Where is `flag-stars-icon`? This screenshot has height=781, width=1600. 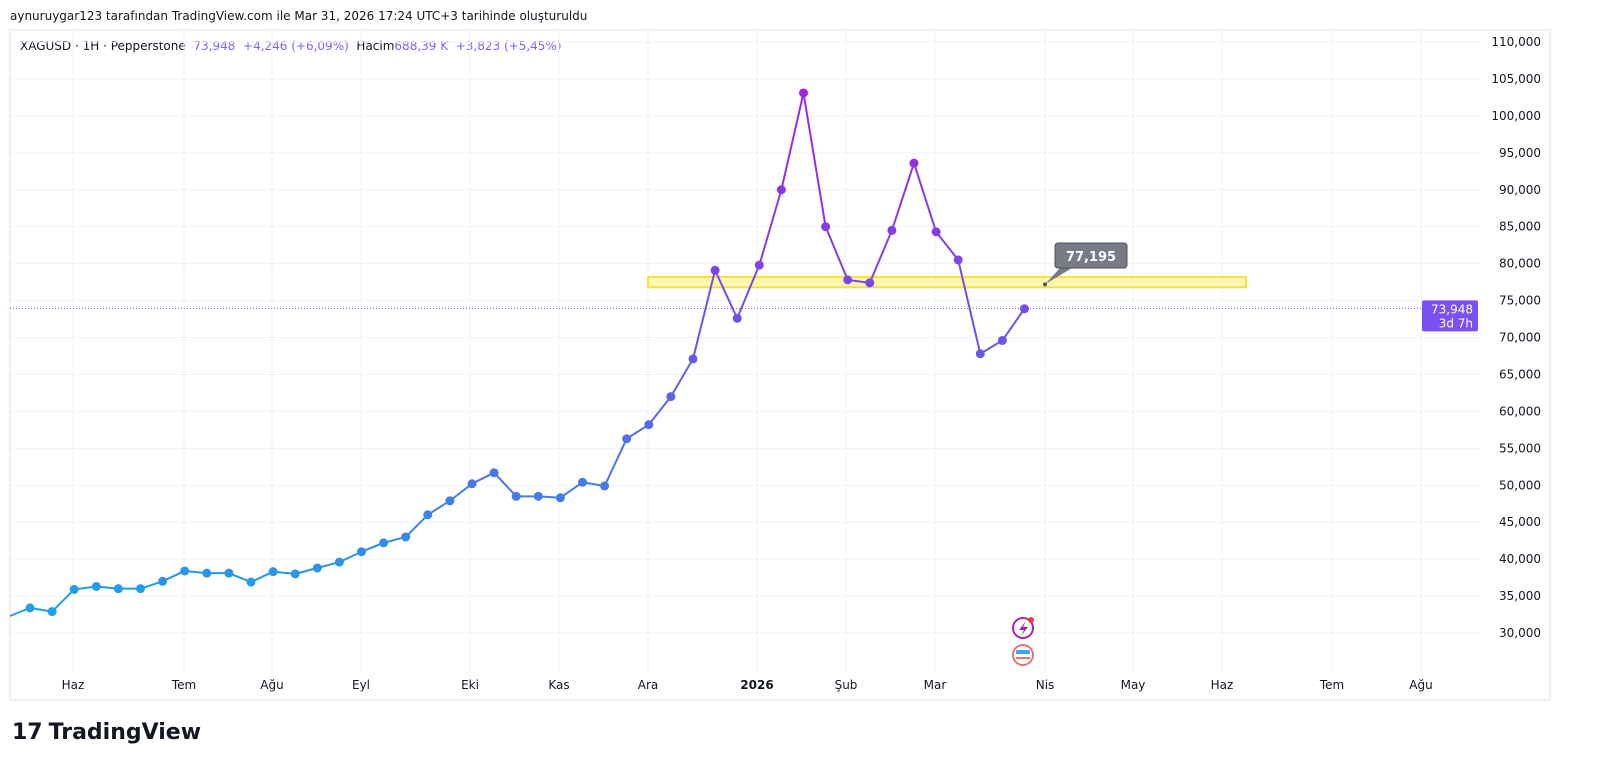
flag-stars-icon is located at coordinates (1023, 652).